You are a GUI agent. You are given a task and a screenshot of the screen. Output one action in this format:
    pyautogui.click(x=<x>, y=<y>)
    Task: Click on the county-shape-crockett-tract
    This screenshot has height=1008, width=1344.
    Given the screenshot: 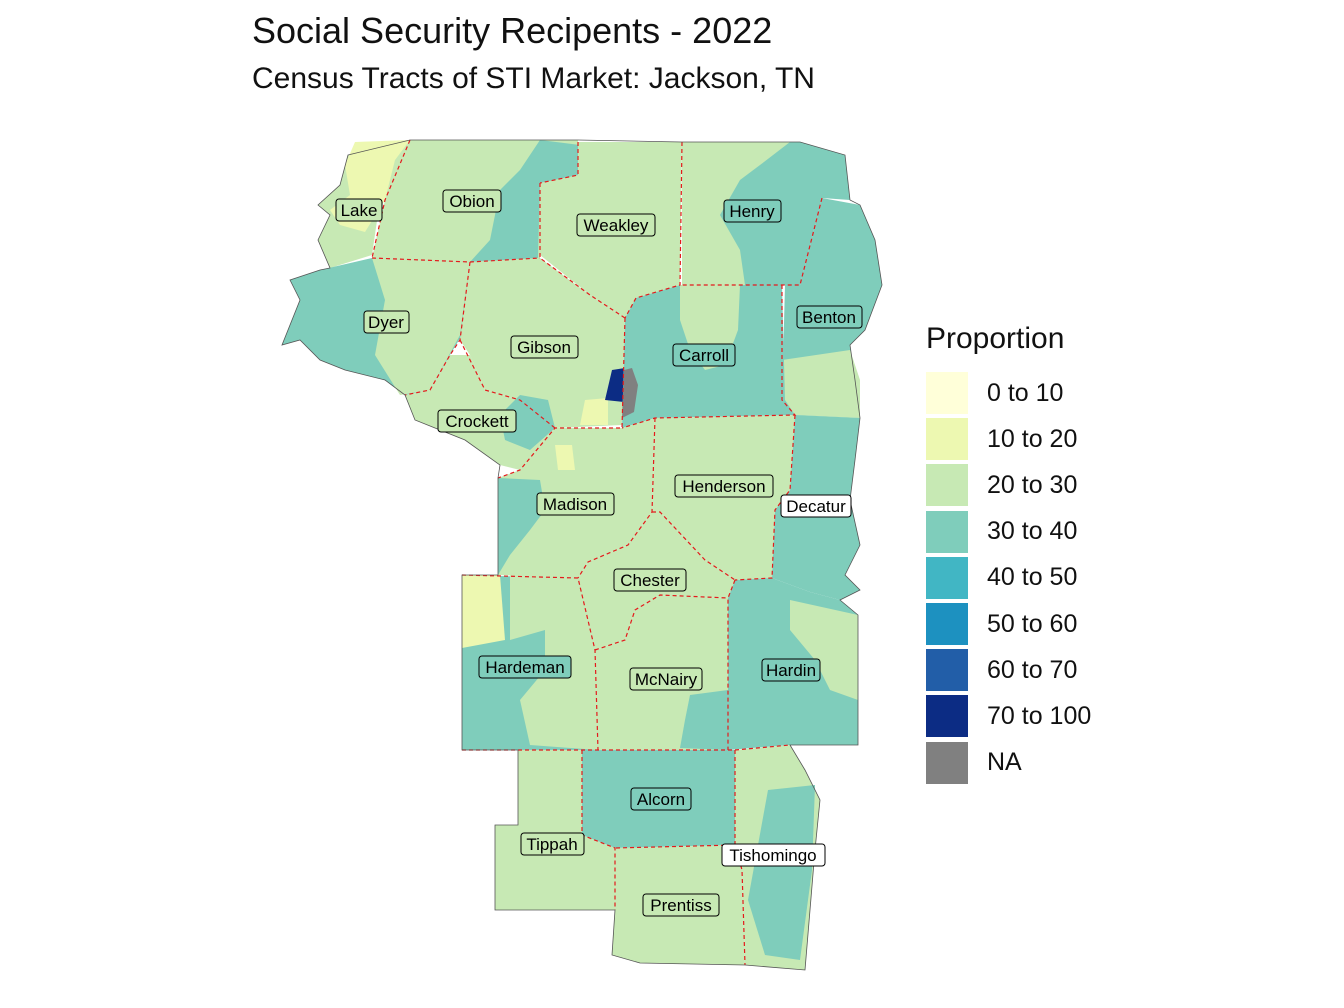 What is the action you would take?
    pyautogui.click(x=527, y=422)
    